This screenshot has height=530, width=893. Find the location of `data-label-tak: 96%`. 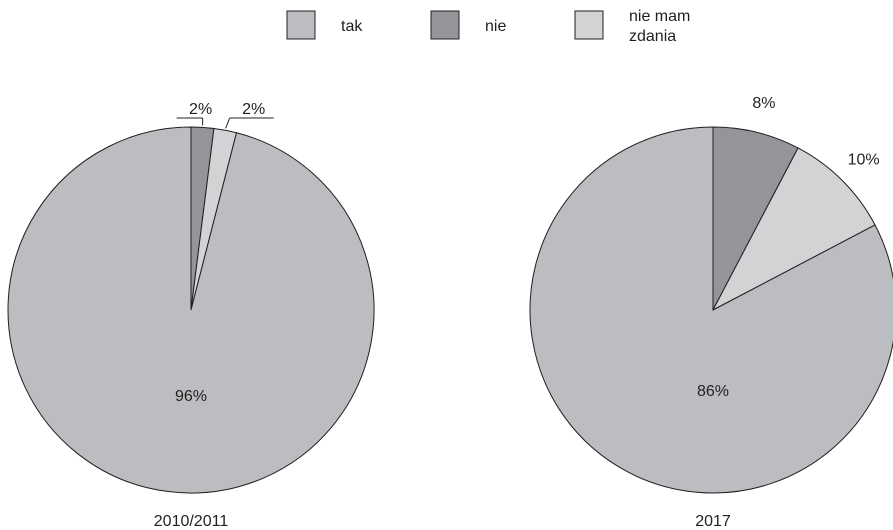

data-label-tak: 96% is located at coordinates (191, 396).